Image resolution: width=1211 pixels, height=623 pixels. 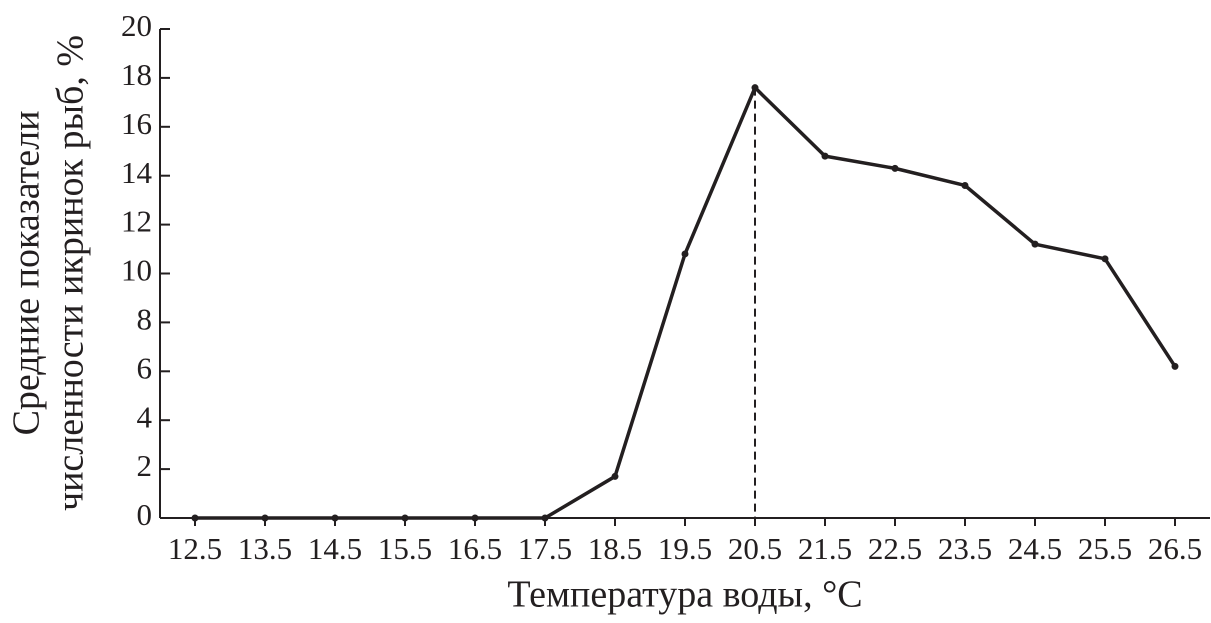 I want to click on x-tick-label: 21.5, so click(x=825, y=548).